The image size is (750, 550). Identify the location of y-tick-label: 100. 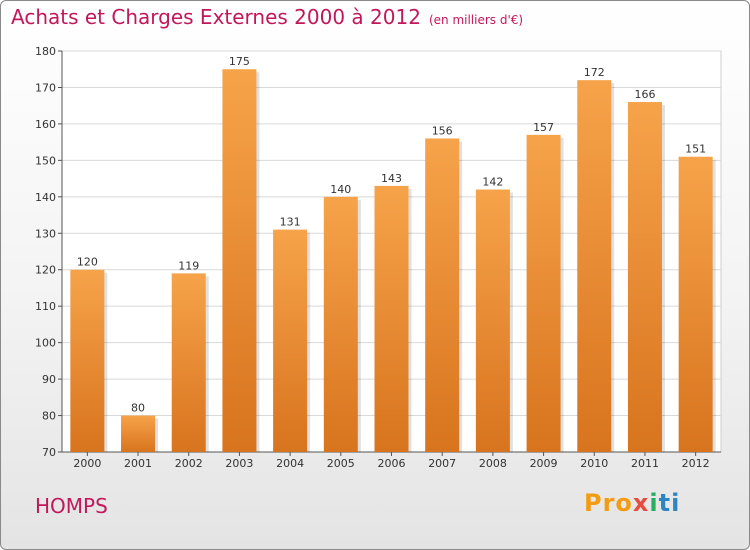
(45, 343).